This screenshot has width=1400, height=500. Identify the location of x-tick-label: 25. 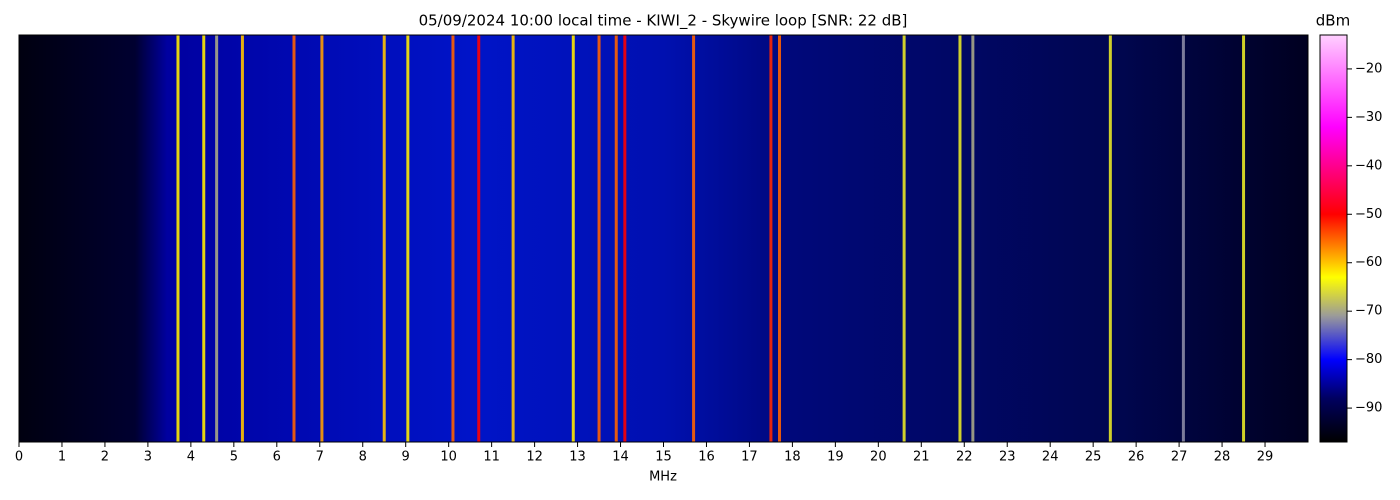
(1093, 457).